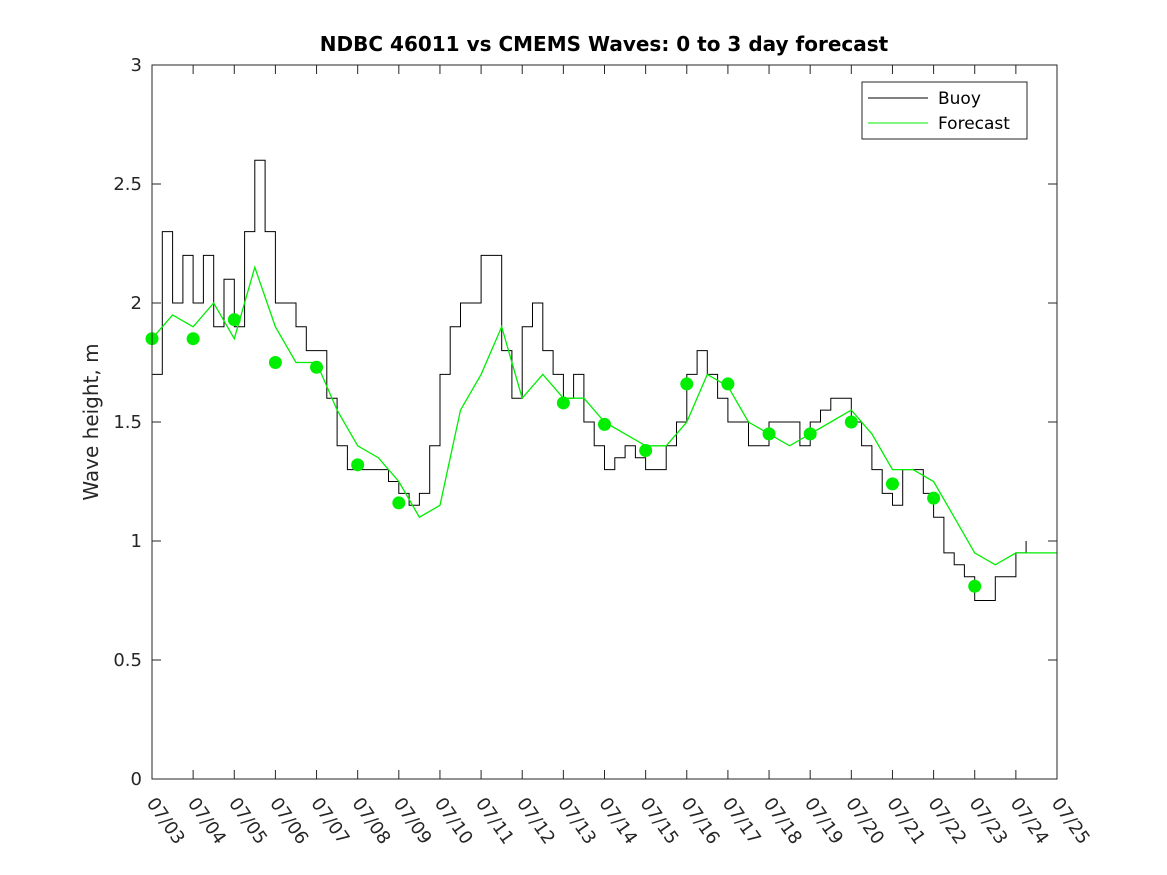 The width and height of the screenshot is (1167, 875). Describe the element at coordinates (494, 821) in the screenshot. I see `x-tick-label: 07/11` at that location.